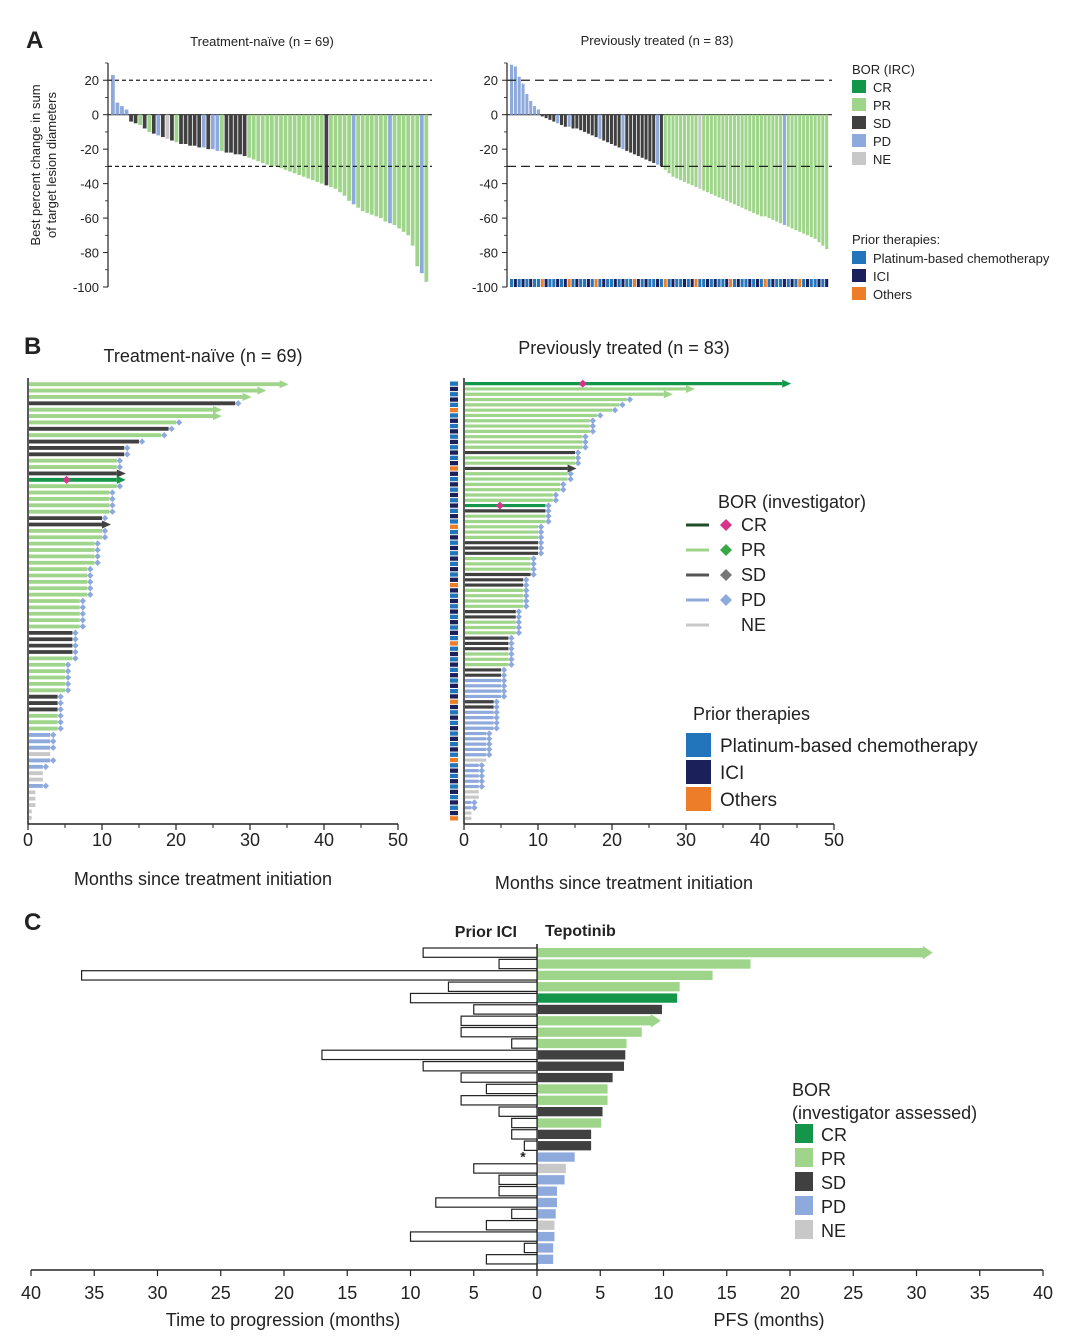  I want to click on x-tick-label: 30, so click(157, 1293).